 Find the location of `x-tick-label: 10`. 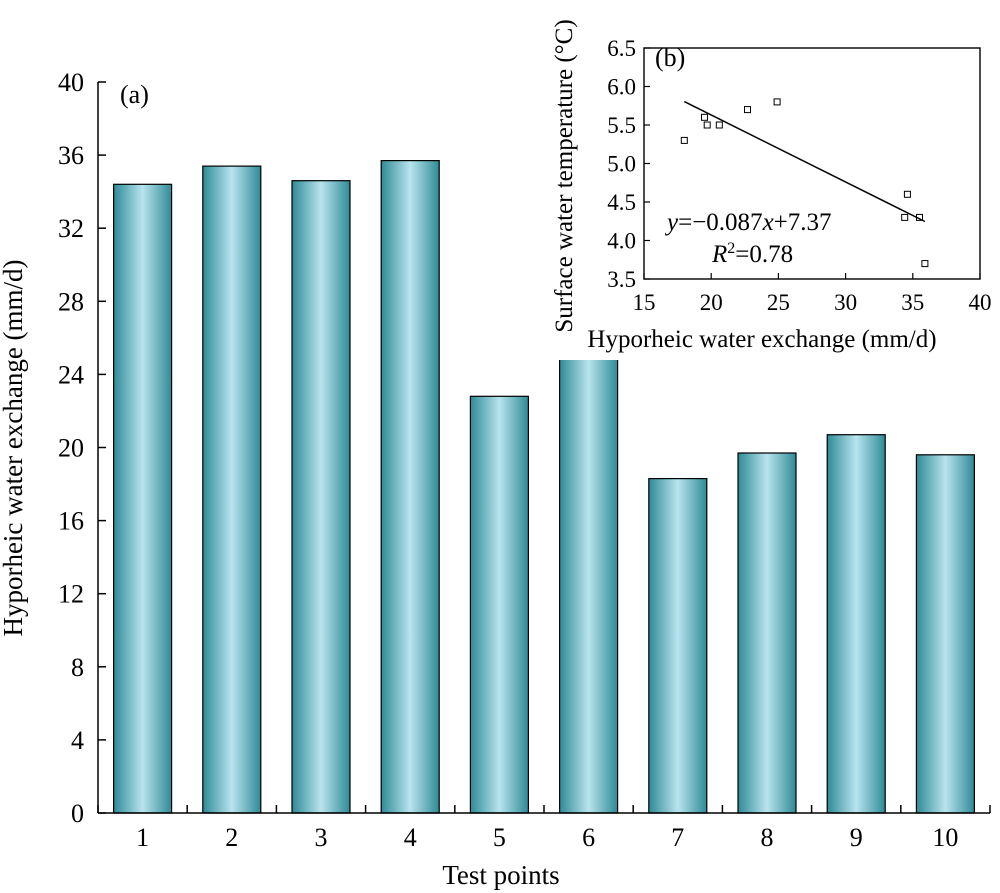

x-tick-label: 10 is located at coordinates (945, 837).